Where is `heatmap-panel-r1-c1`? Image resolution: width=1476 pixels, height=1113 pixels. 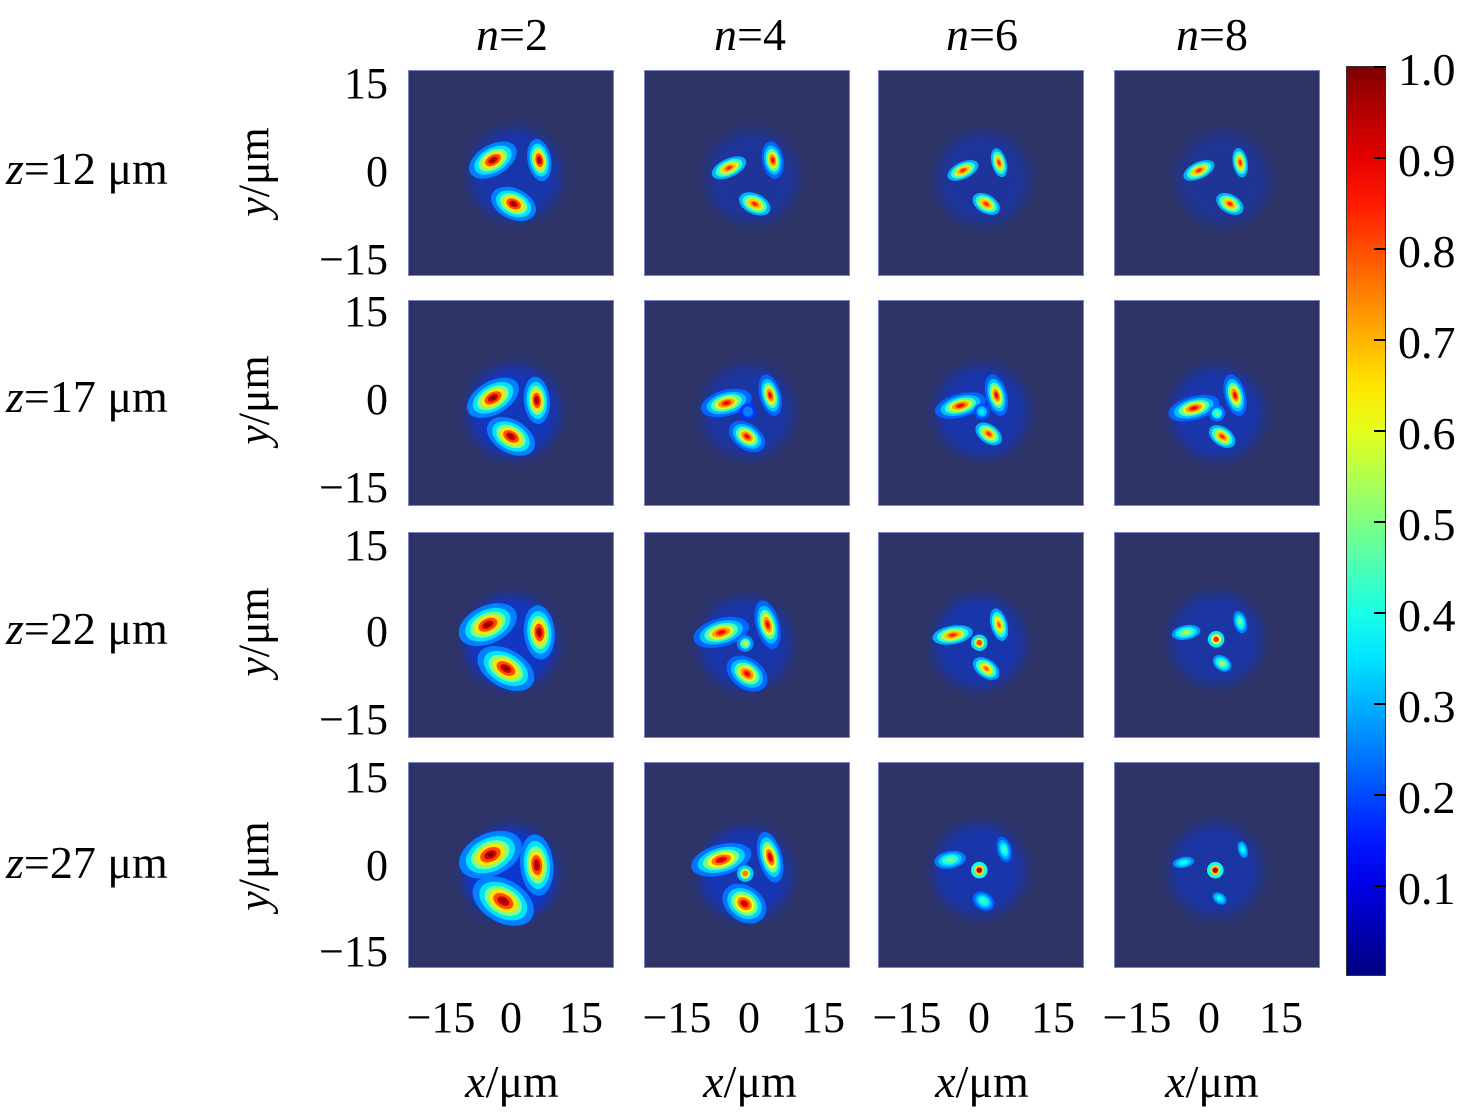
heatmap-panel-r1-c1 is located at coordinates (511, 173).